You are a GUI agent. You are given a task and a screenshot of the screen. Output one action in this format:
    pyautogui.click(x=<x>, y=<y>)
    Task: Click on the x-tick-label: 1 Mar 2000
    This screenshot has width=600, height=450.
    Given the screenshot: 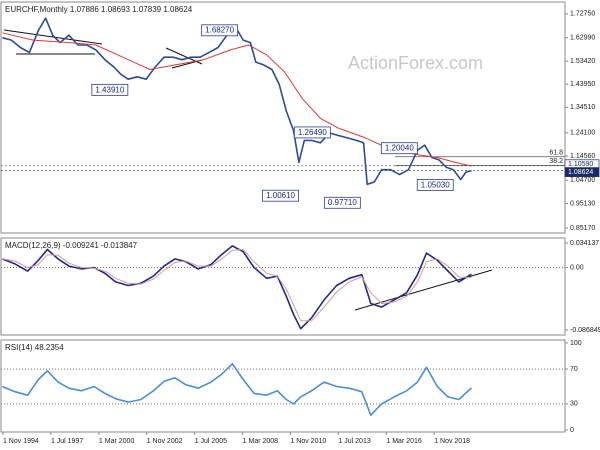 What is the action you would take?
    pyautogui.click(x=117, y=441)
    